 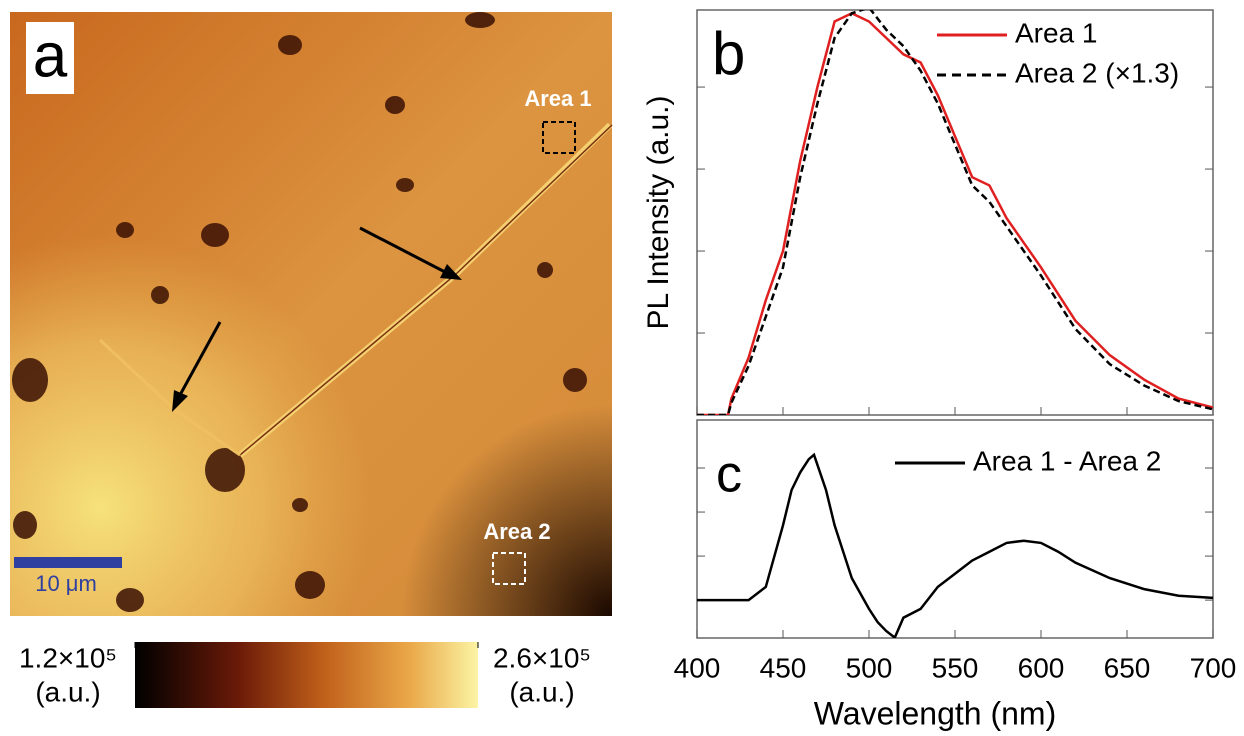 What do you see at coordinates (783, 667) in the screenshot?
I see `x-tick-label: 450` at bounding box center [783, 667].